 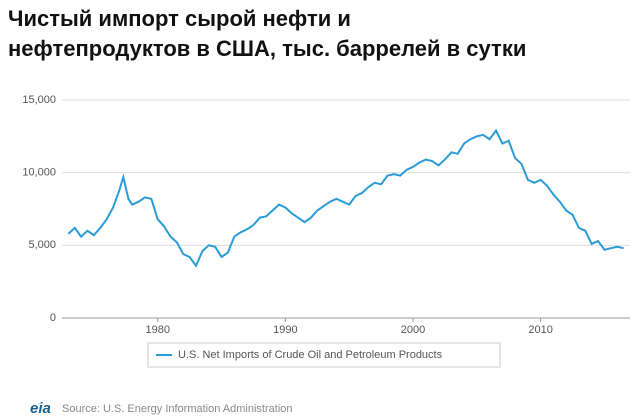 I want to click on x-tick-label: 2010, so click(x=540, y=330).